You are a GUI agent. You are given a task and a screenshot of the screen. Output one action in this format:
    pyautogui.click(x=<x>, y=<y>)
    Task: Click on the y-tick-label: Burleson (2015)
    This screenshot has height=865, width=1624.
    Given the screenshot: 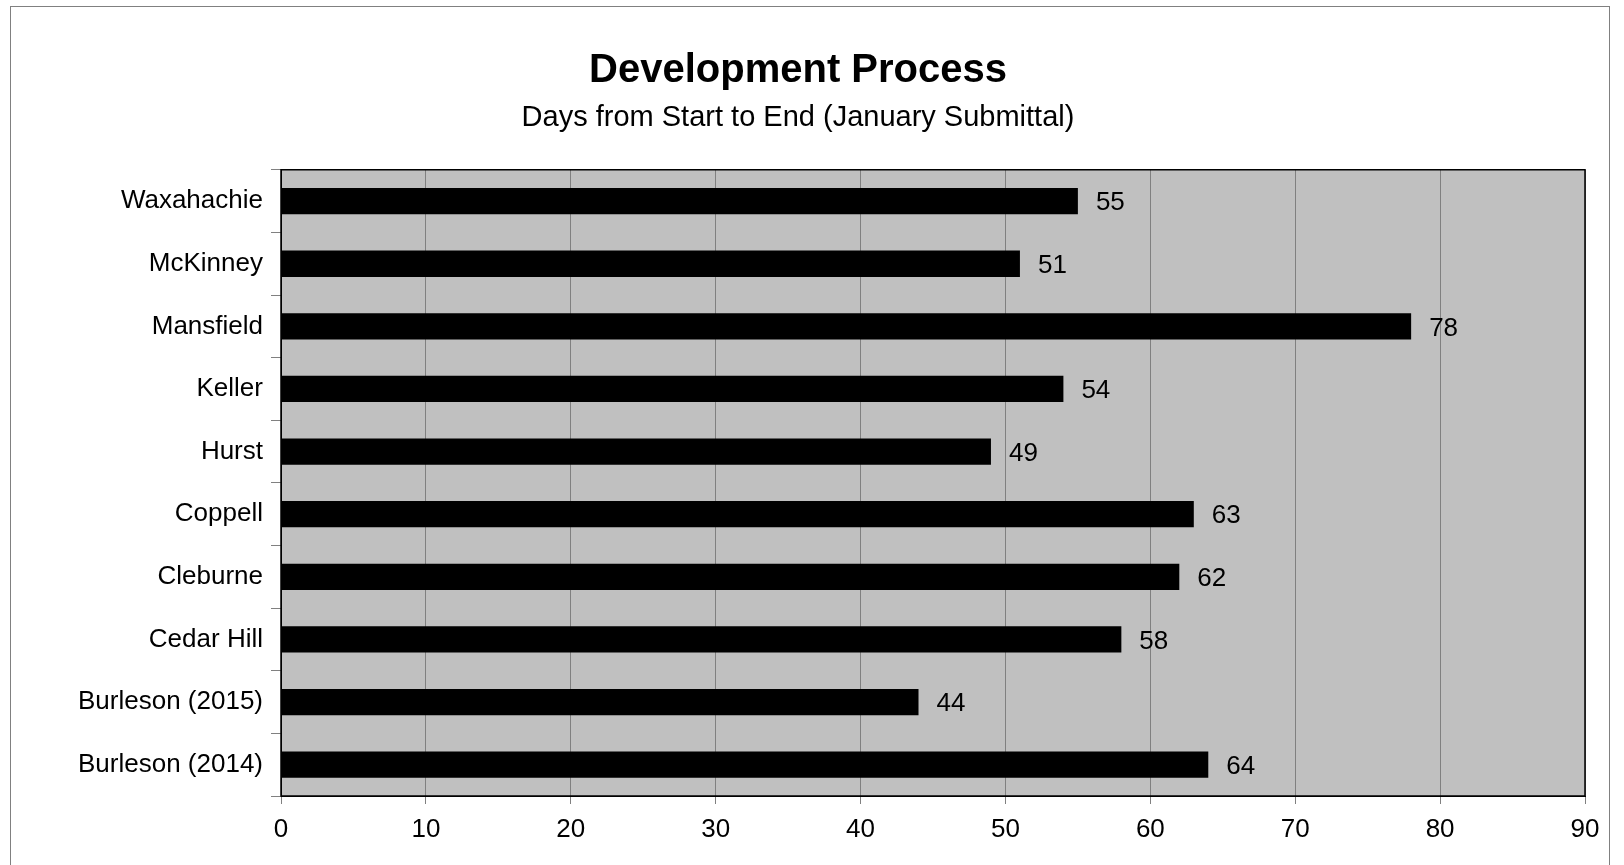 What is the action you would take?
    pyautogui.click(x=170, y=700)
    